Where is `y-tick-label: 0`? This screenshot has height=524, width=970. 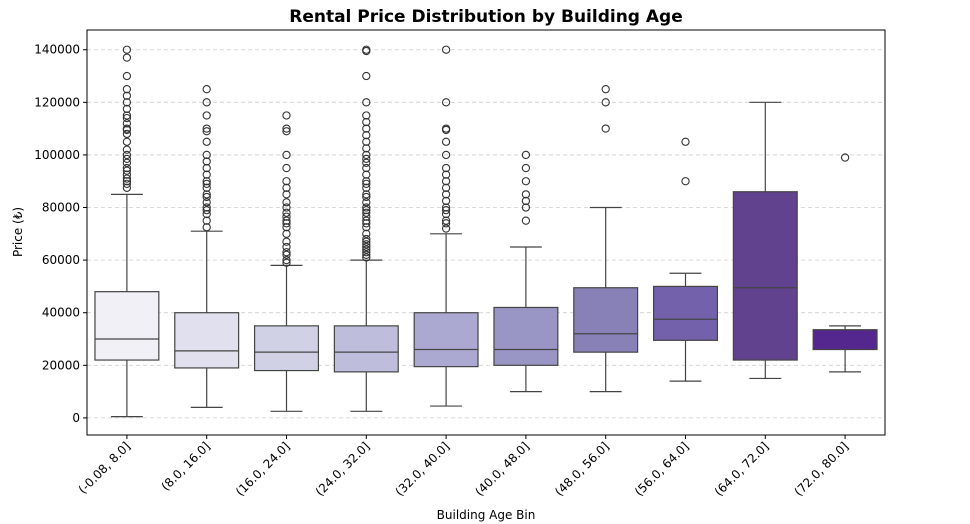 y-tick-label: 0 is located at coordinates (76, 418).